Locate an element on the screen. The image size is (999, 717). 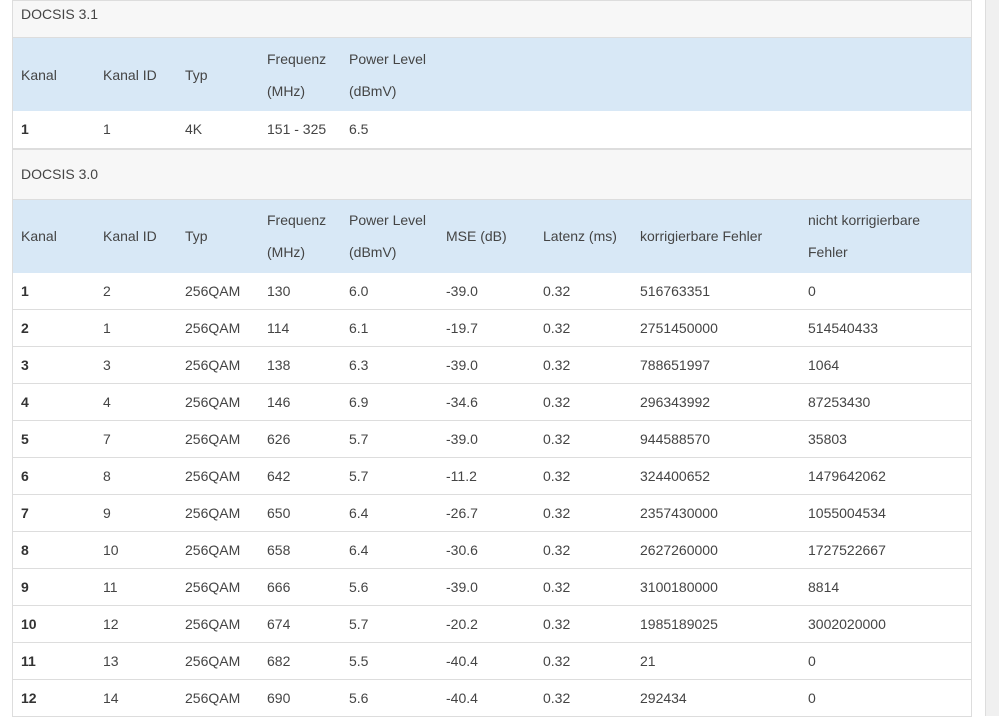
cell: 3002020000 is located at coordinates (885, 624).